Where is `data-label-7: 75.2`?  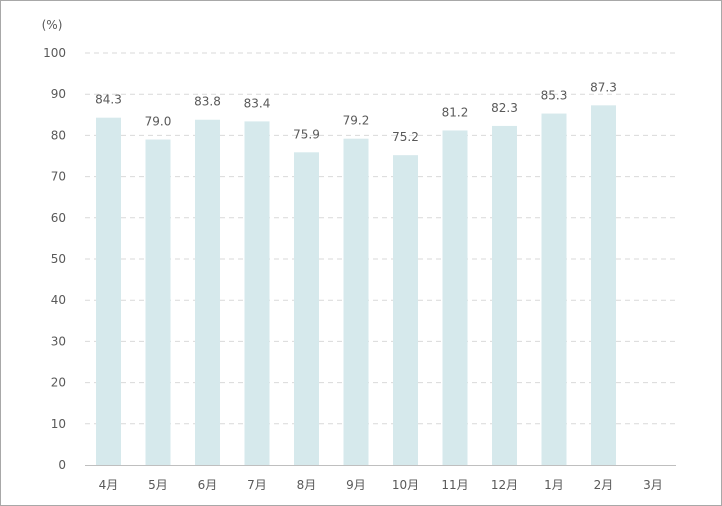
data-label-7: 75.2 is located at coordinates (405, 137).